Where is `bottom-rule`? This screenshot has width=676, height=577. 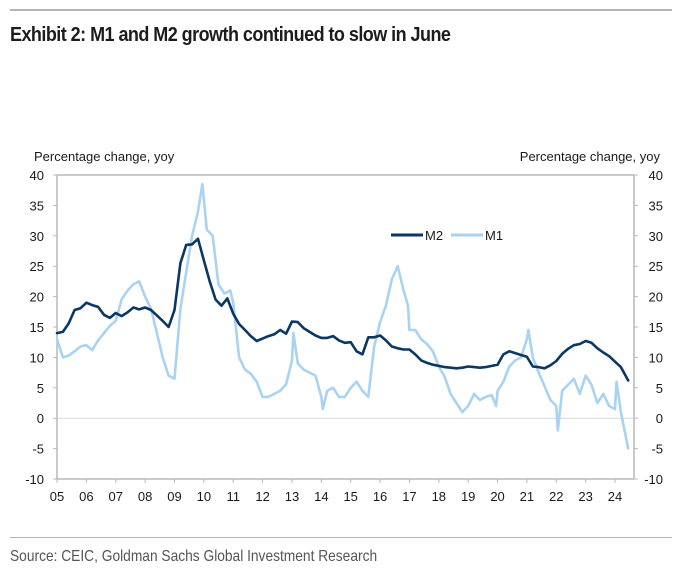
bottom-rule is located at coordinates (341, 537).